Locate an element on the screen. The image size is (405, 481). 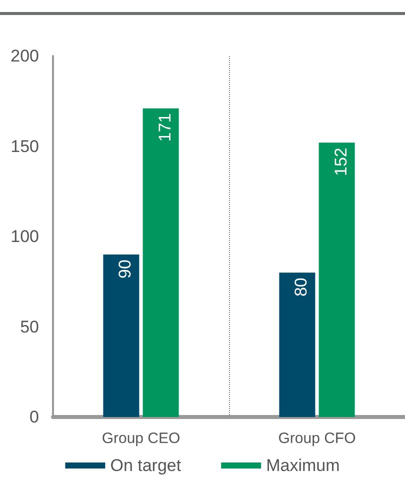
x-tick-label: Group CFO is located at coordinates (317, 438).